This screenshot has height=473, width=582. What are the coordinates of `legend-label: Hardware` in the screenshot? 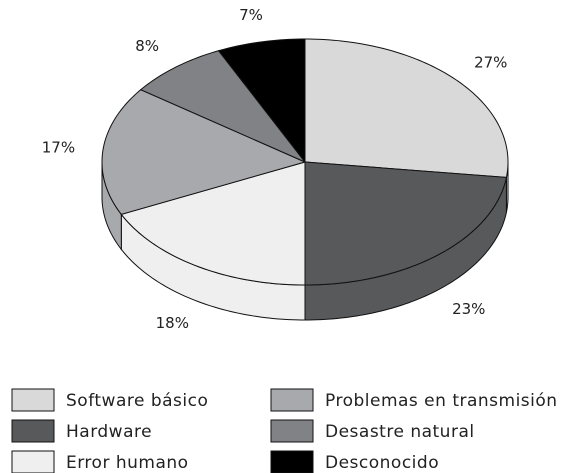 It's located at (109, 432).